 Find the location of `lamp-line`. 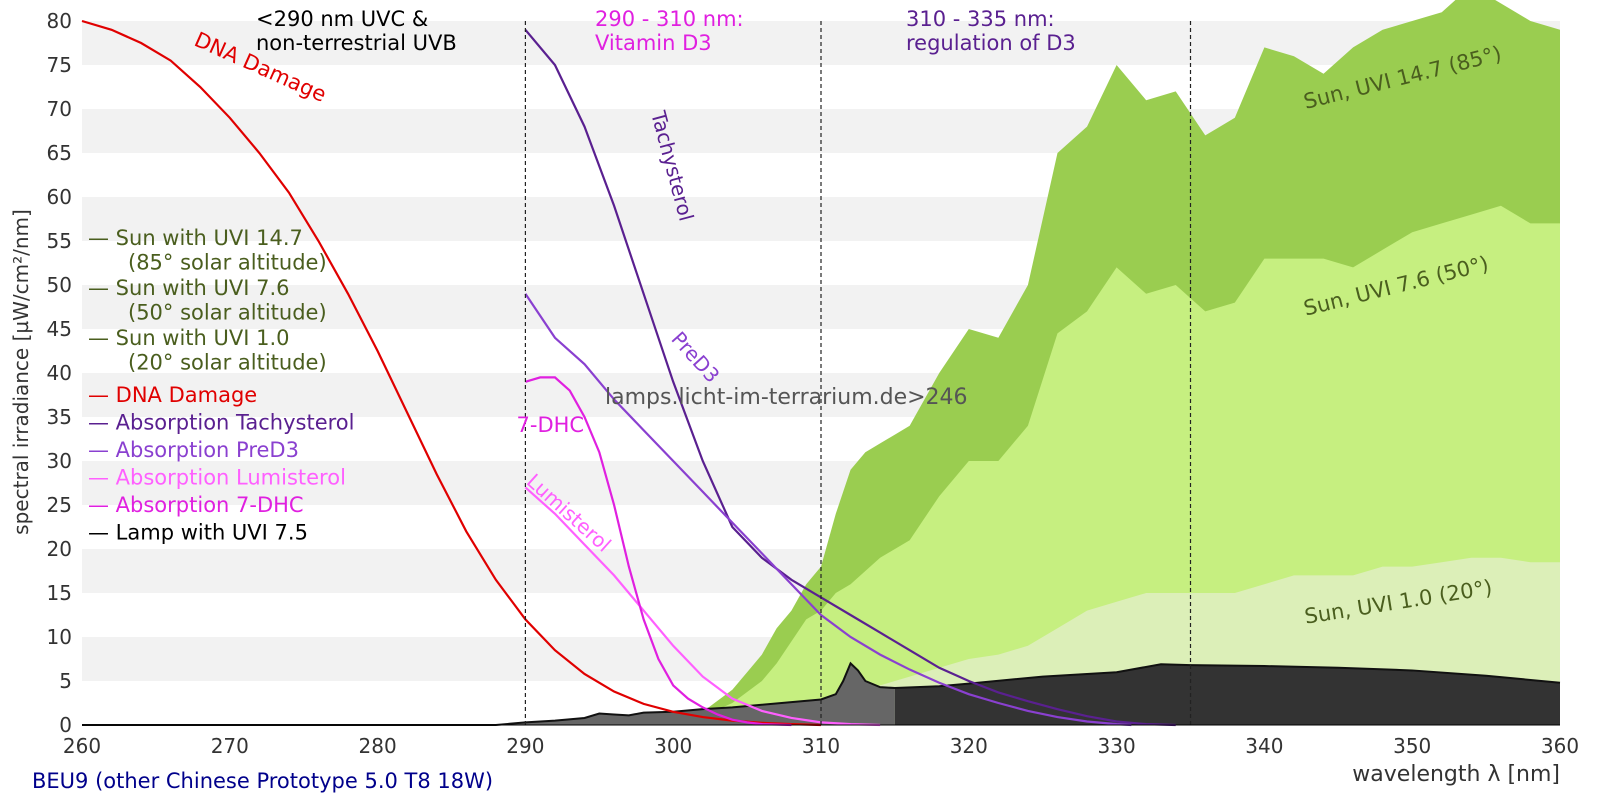

lamp-line is located at coordinates (821, 693).